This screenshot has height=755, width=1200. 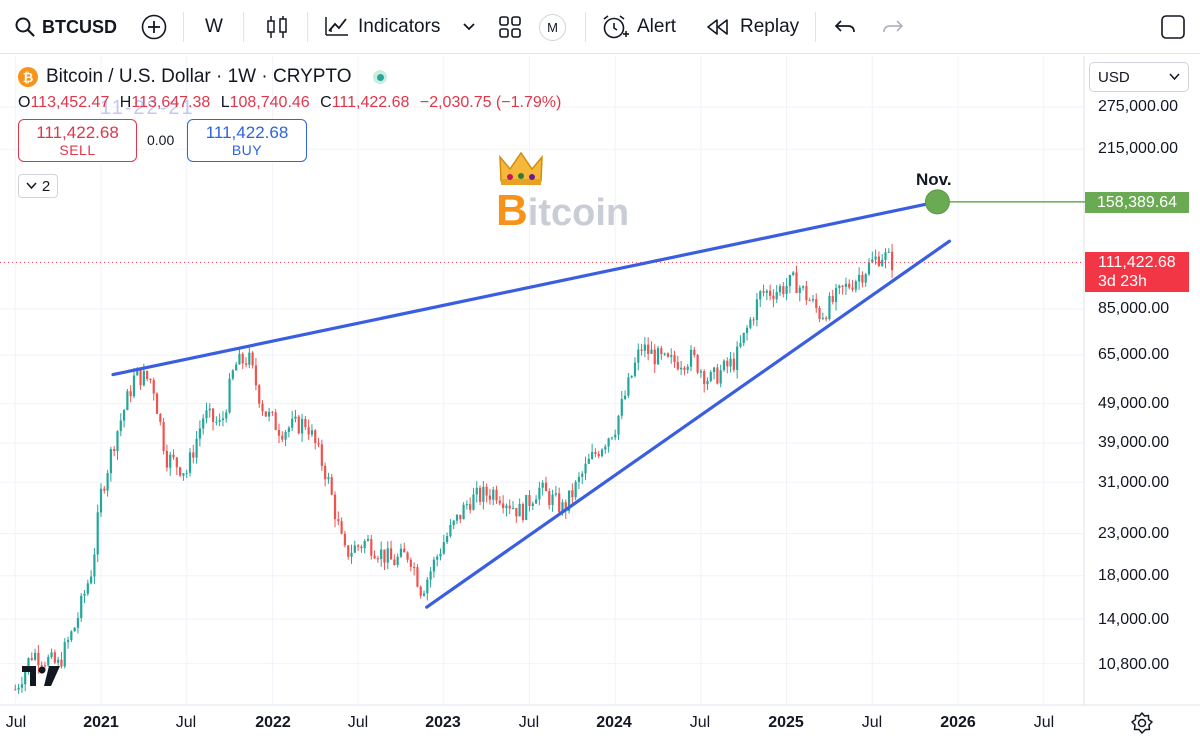 What do you see at coordinates (1134, 533) in the screenshot?
I see `price-tick: 23,000.00` at bounding box center [1134, 533].